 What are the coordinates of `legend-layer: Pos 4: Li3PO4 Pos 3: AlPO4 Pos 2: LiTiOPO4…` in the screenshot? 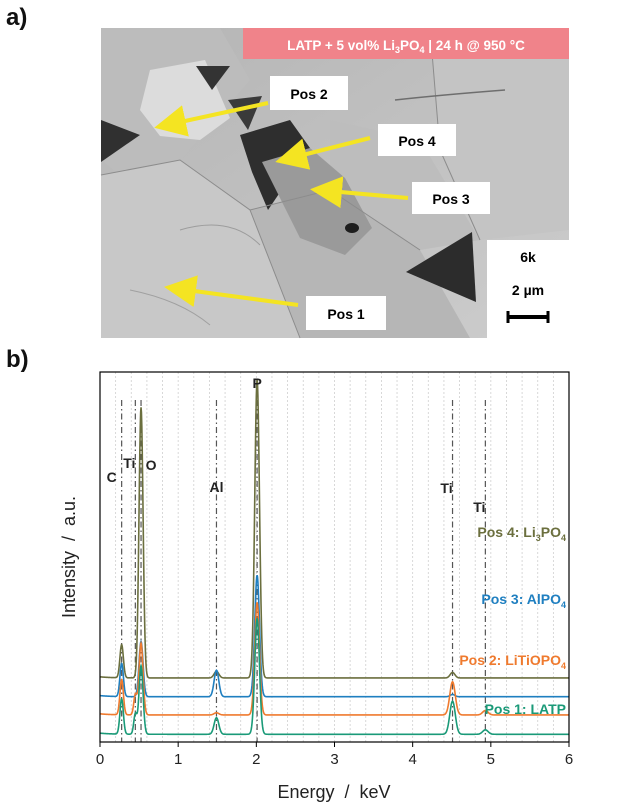 It's located at (512, 620).